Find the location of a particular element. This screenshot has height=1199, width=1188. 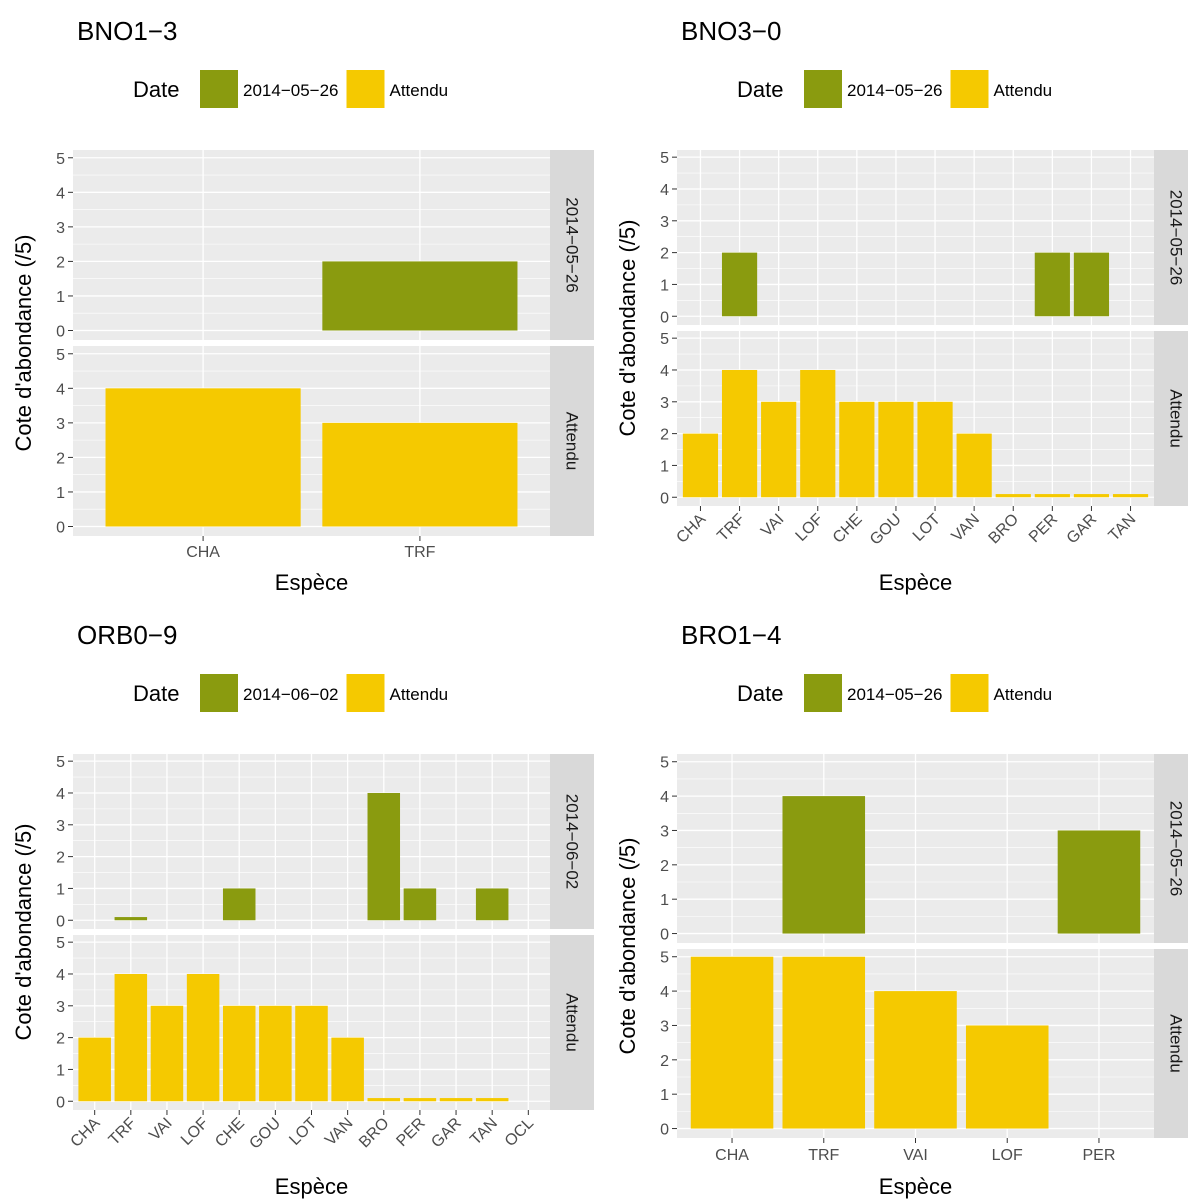

legend-entry: 2014−06−02 is located at coordinates (291, 694).